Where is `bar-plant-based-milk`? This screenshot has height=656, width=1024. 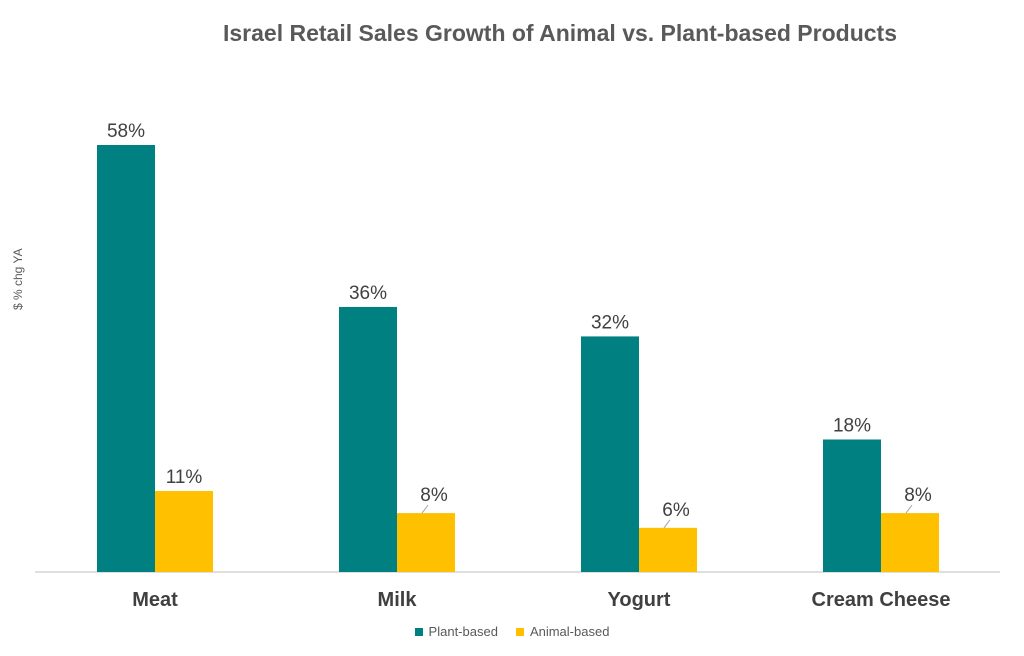
bar-plant-based-milk is located at coordinates (368, 439).